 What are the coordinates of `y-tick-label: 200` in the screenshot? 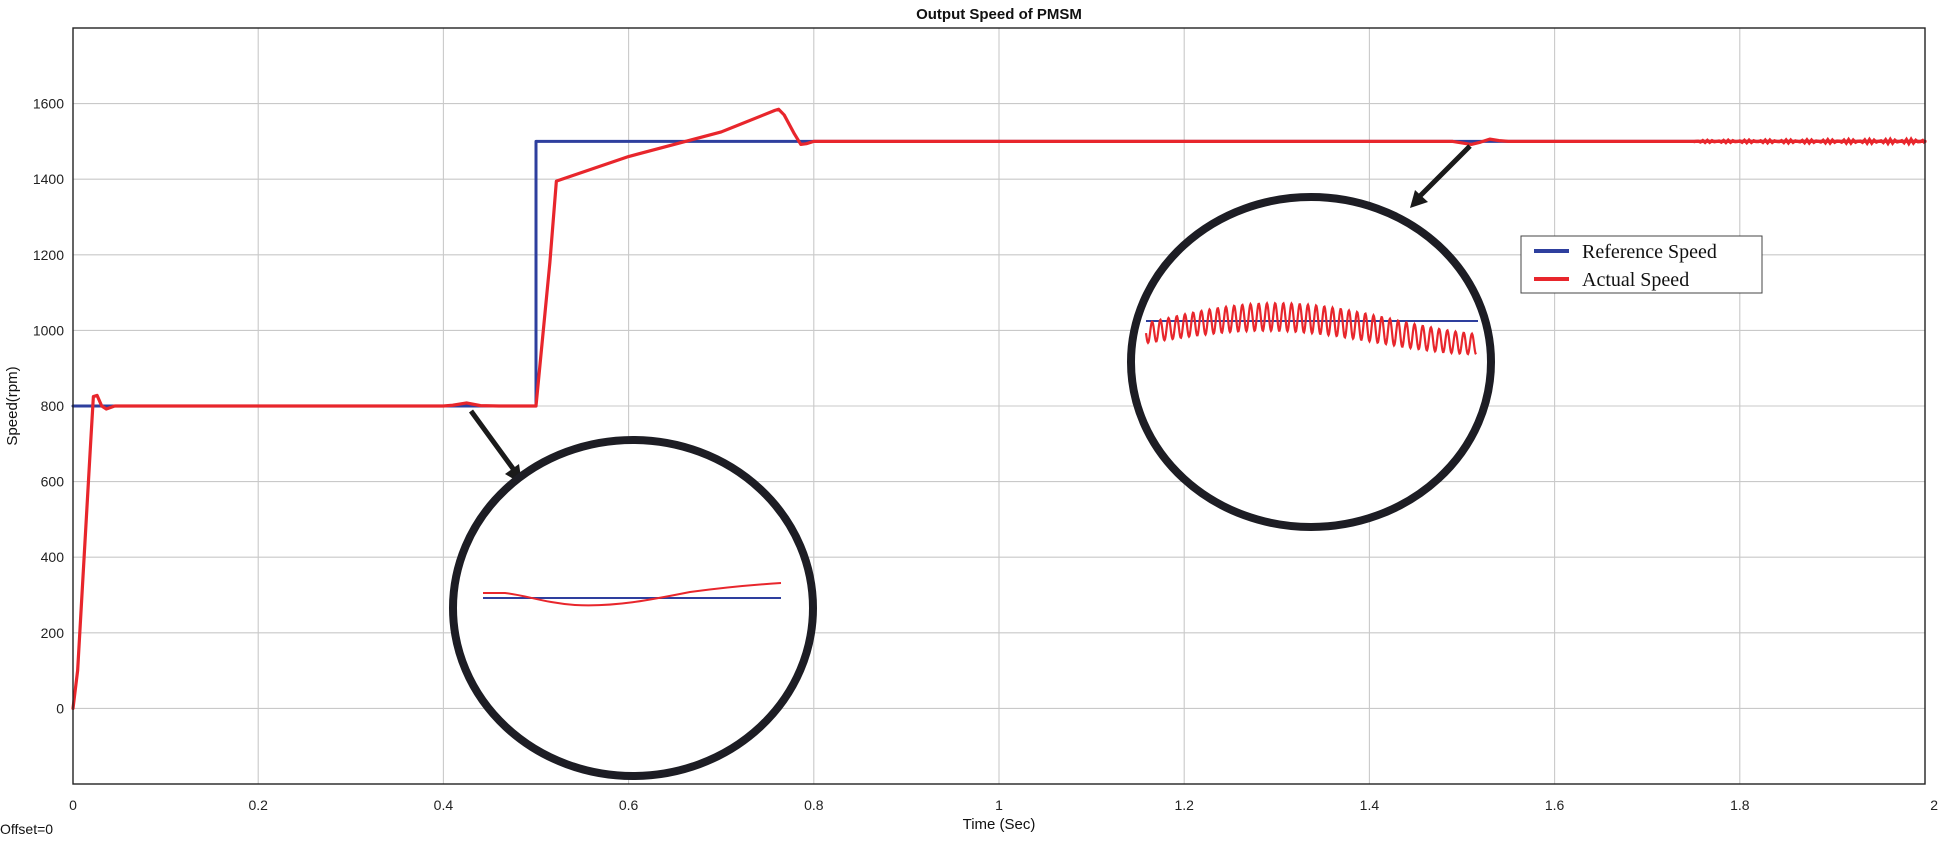 It's located at (53, 633).